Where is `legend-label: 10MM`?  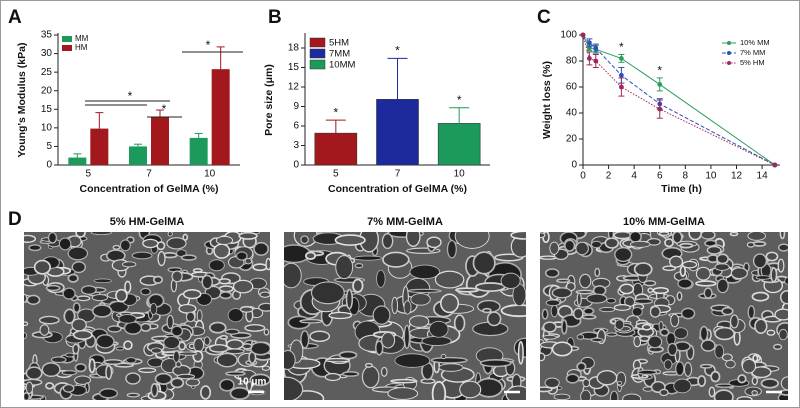 legend-label: 10MM is located at coordinates (342, 65).